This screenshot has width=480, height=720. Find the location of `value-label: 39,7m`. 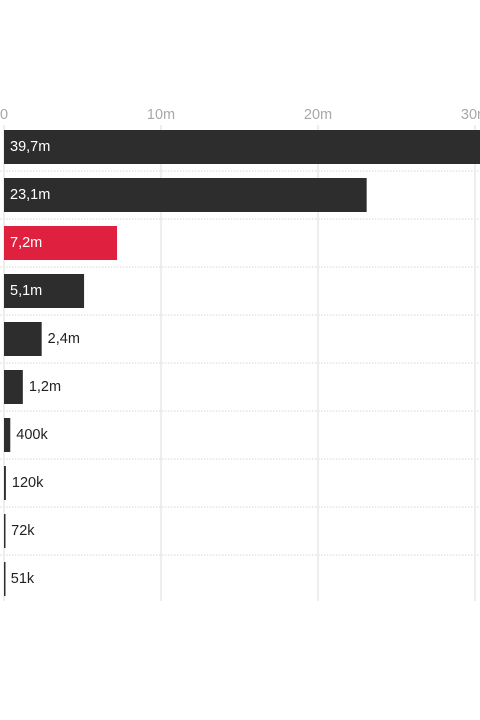

value-label: 39,7m is located at coordinates (30, 147).